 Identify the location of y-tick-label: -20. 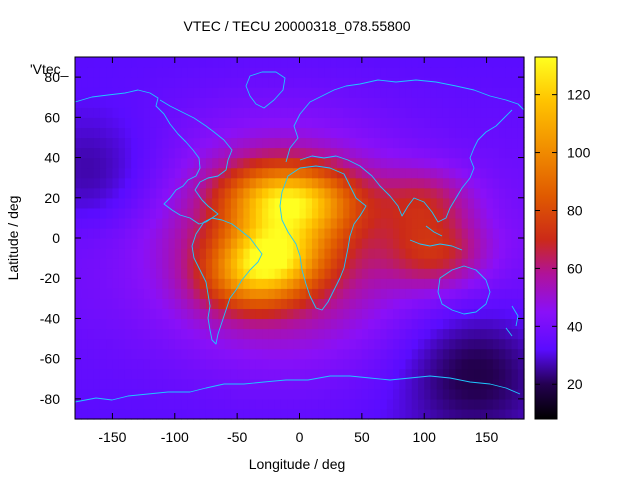
(50, 278).